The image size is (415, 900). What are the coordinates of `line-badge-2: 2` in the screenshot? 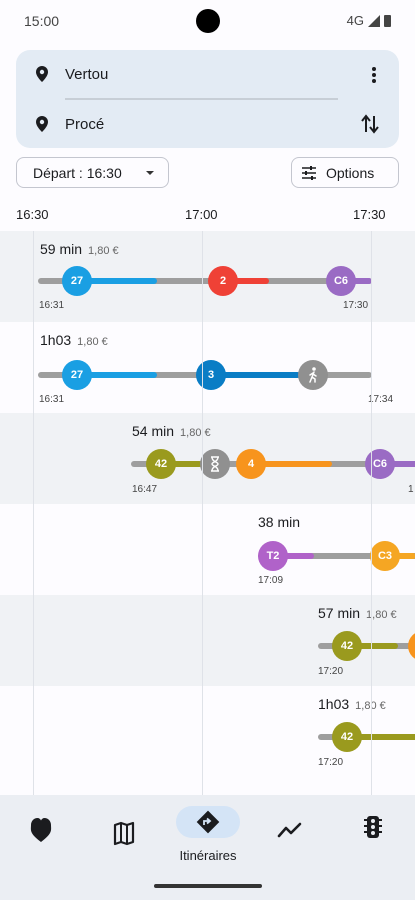 It's located at (223, 281).